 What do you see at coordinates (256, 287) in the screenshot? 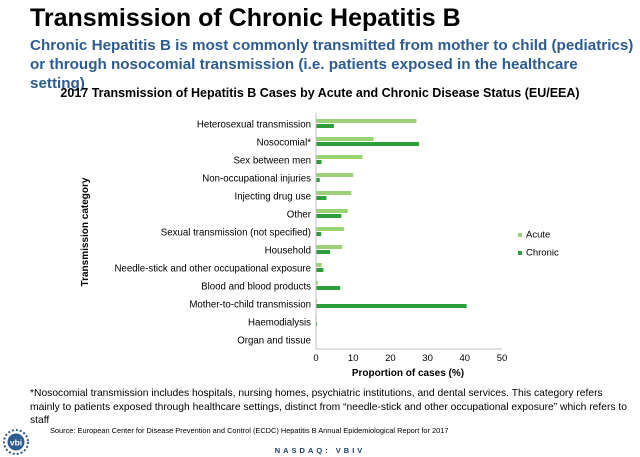
I see `category-label: Blood and blood products` at bounding box center [256, 287].